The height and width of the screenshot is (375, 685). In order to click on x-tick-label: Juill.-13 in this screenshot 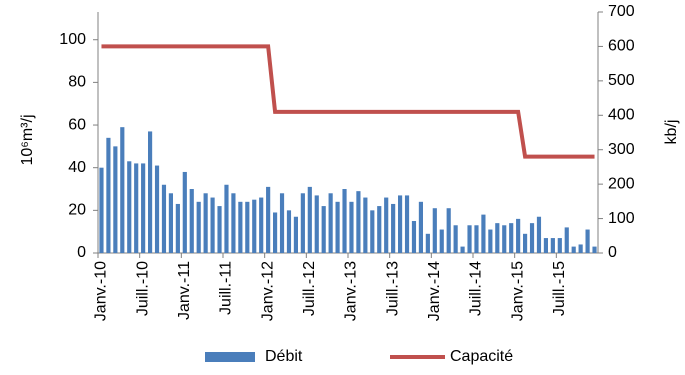, I will do `click(392, 288)`.